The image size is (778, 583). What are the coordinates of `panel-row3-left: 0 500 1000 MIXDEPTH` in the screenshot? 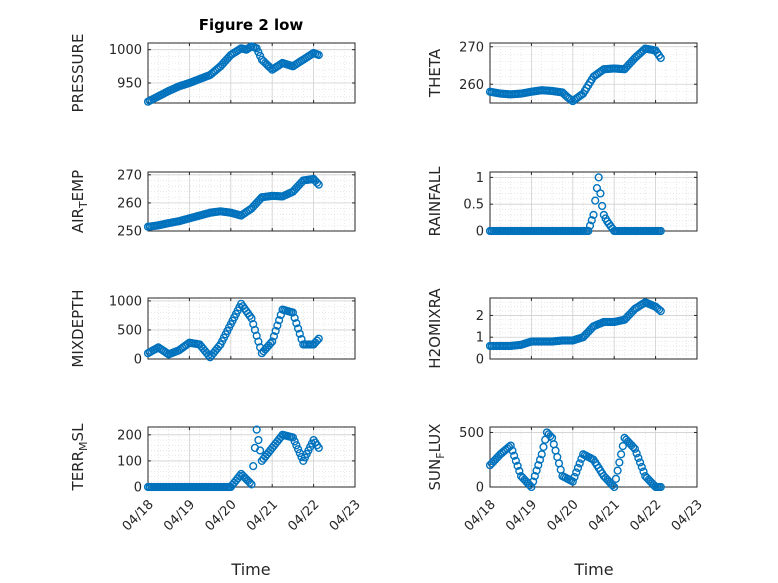 It's located at (212, 328).